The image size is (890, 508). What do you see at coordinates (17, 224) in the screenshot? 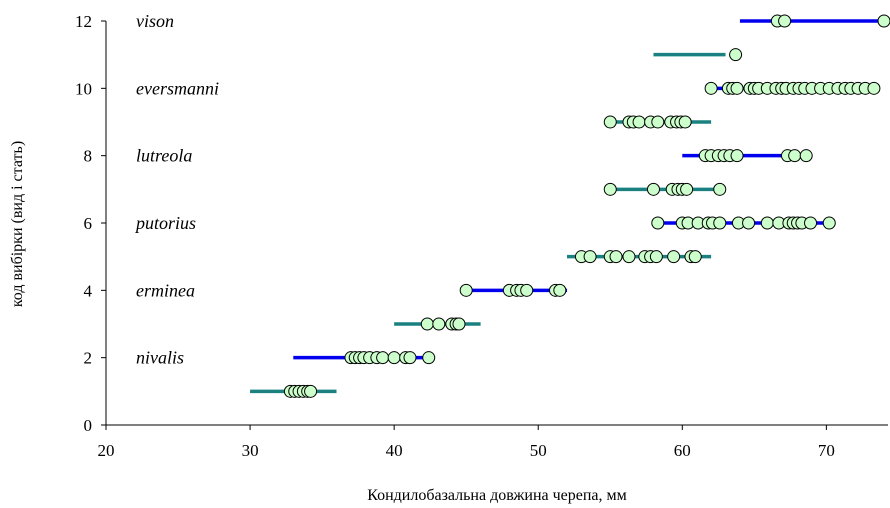
I see `y-axis-title: код вибірки (вид і стать)` at bounding box center [17, 224].